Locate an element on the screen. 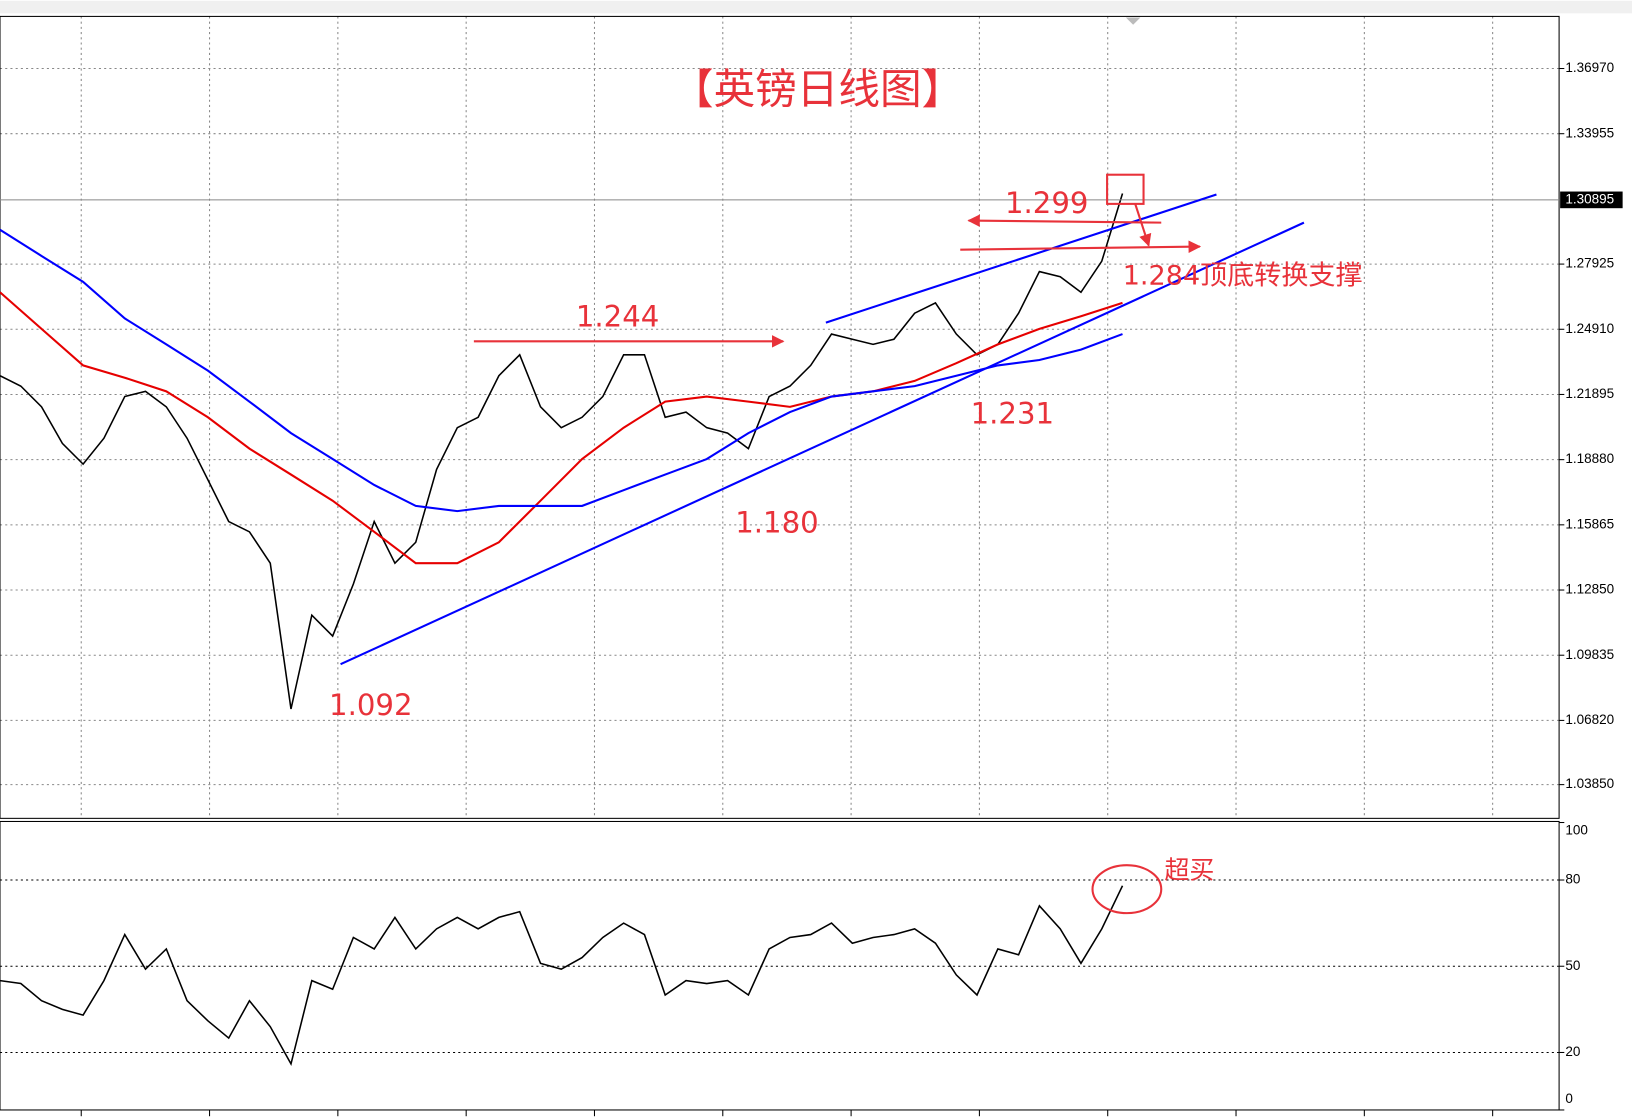 The height and width of the screenshot is (1117, 1632). y-tick-label: 1.09835 is located at coordinates (1589, 654).